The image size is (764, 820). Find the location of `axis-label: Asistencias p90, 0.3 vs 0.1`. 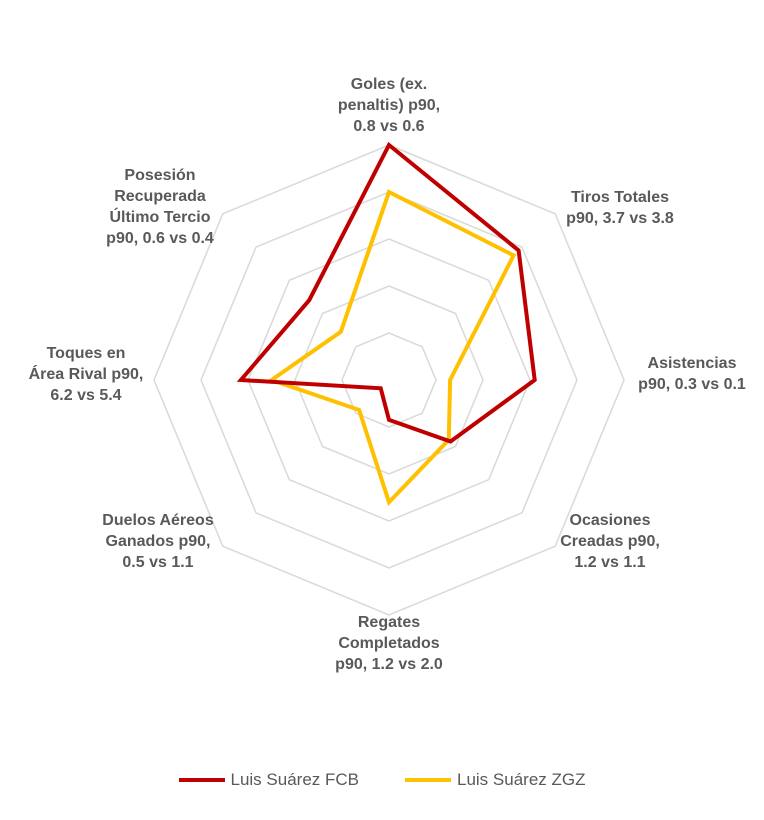

axis-label: Asistencias p90, 0.3 vs 0.1 is located at coordinates (692, 374).